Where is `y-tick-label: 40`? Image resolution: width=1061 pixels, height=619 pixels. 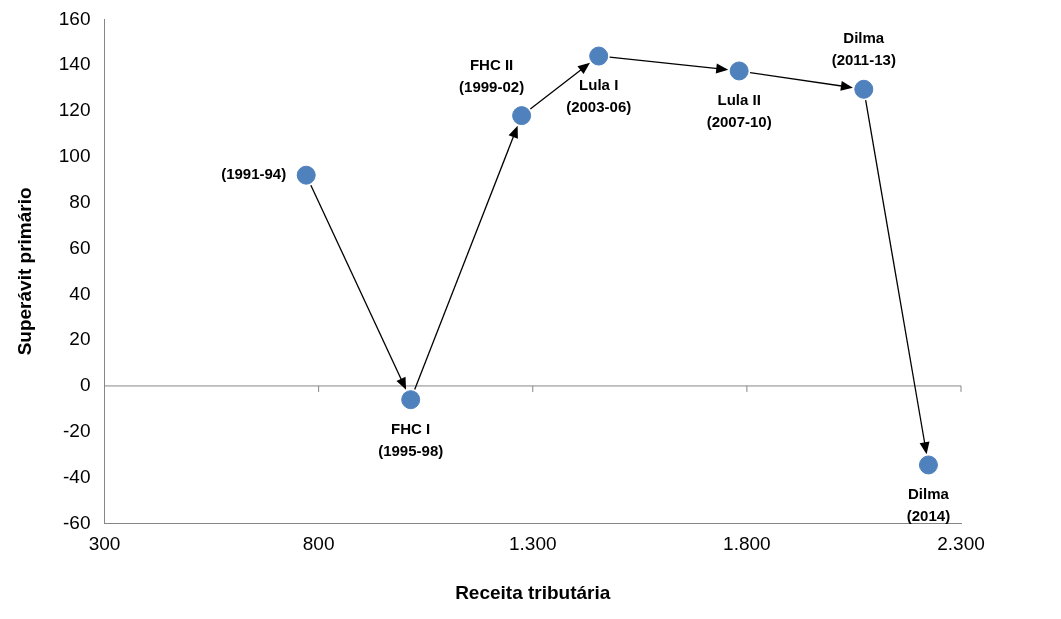 y-tick-label: 40 is located at coordinates (80, 293).